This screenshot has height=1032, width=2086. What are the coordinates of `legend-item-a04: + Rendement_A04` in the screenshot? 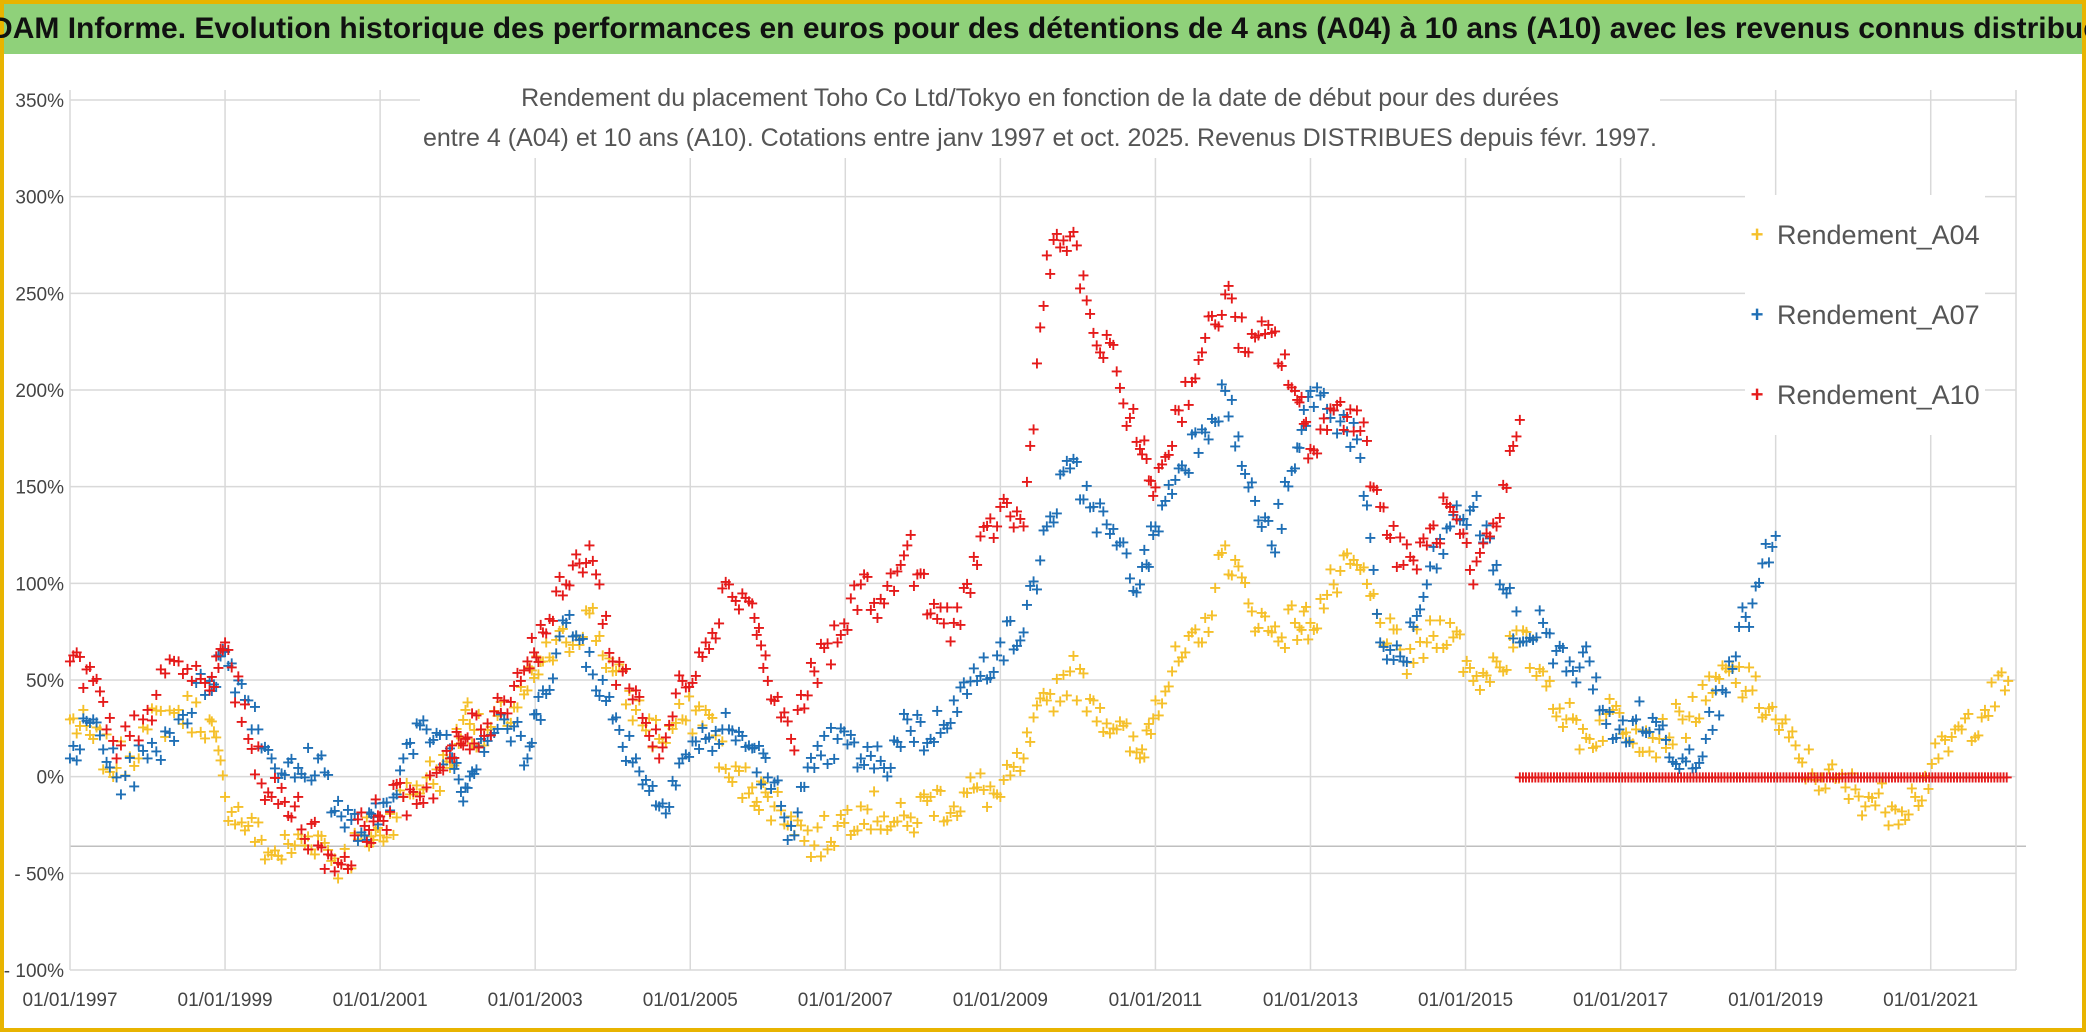 It's located at (1865, 235).